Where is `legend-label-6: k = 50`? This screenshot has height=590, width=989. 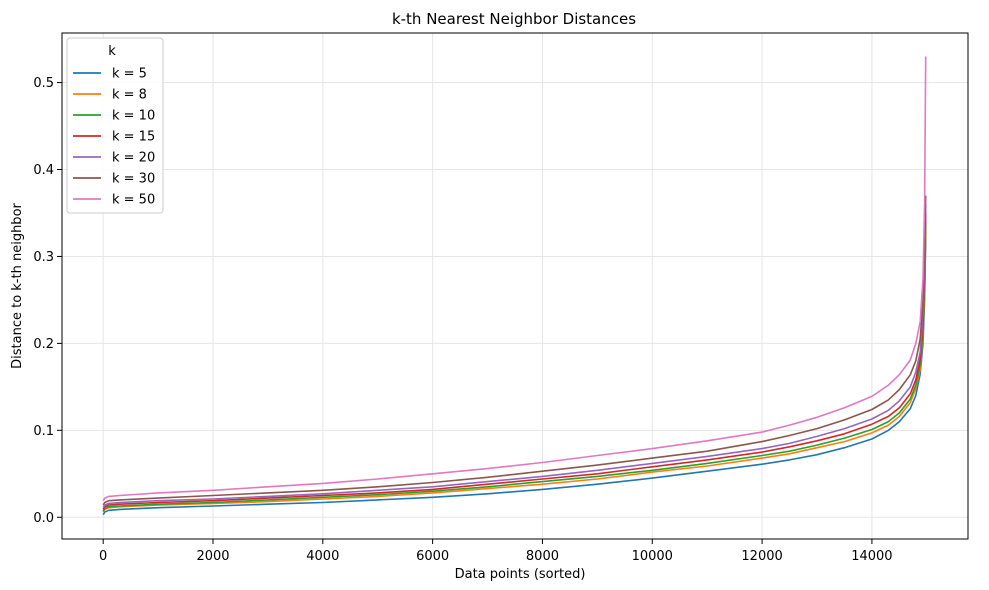
legend-label-6: k = 50 is located at coordinates (133, 200).